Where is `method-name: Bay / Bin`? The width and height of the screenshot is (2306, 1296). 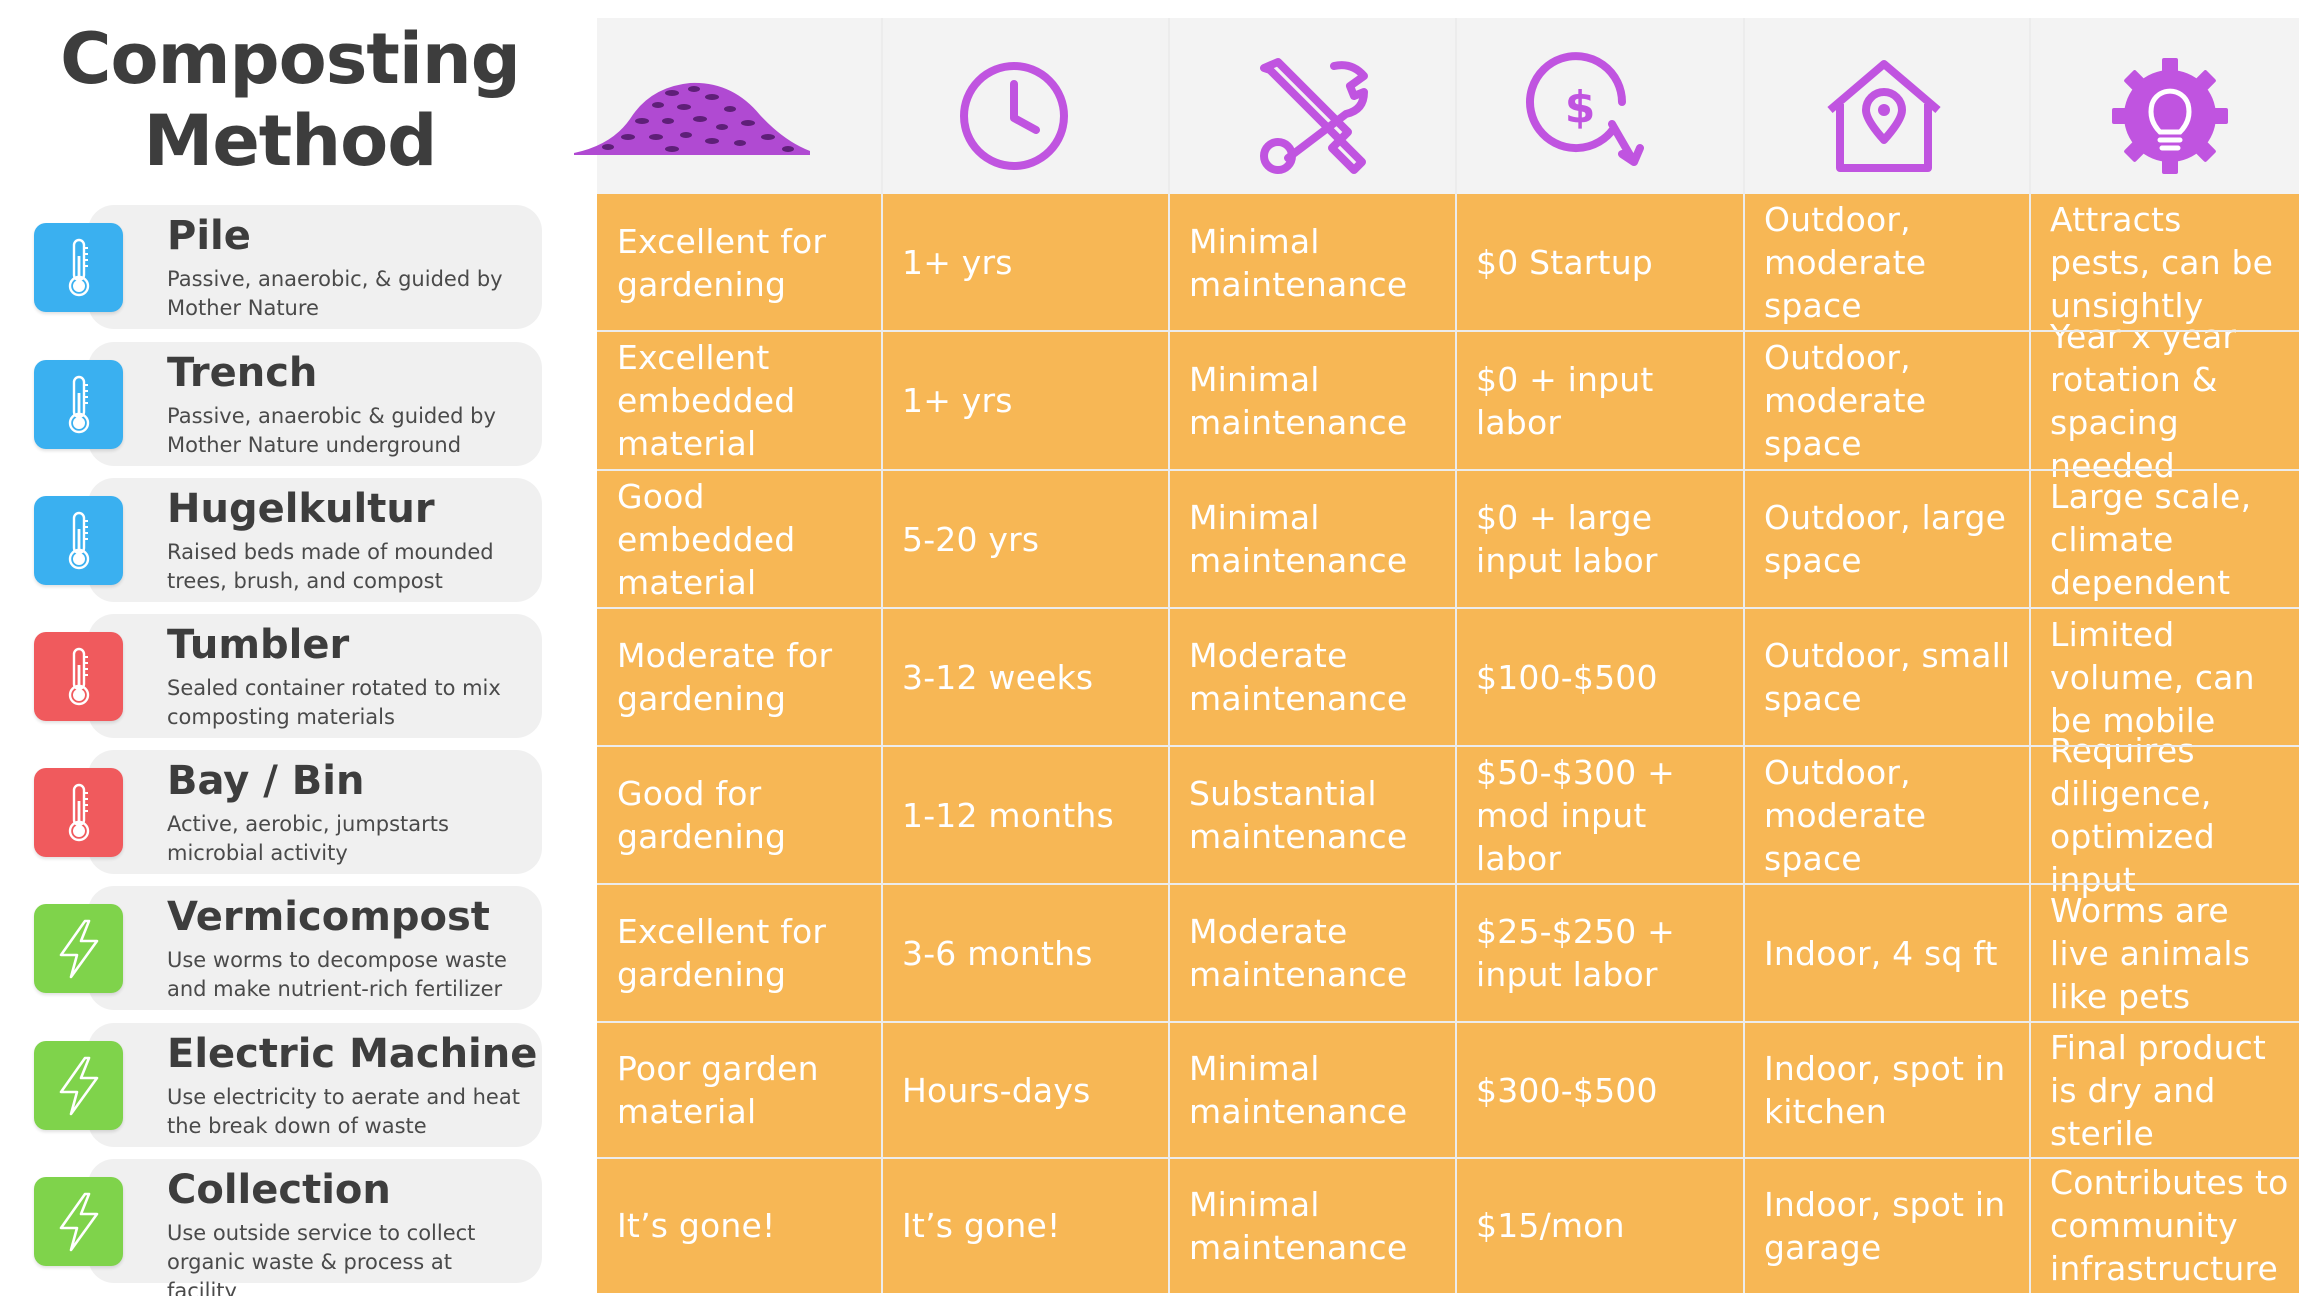 method-name: Bay / Bin is located at coordinates (266, 781).